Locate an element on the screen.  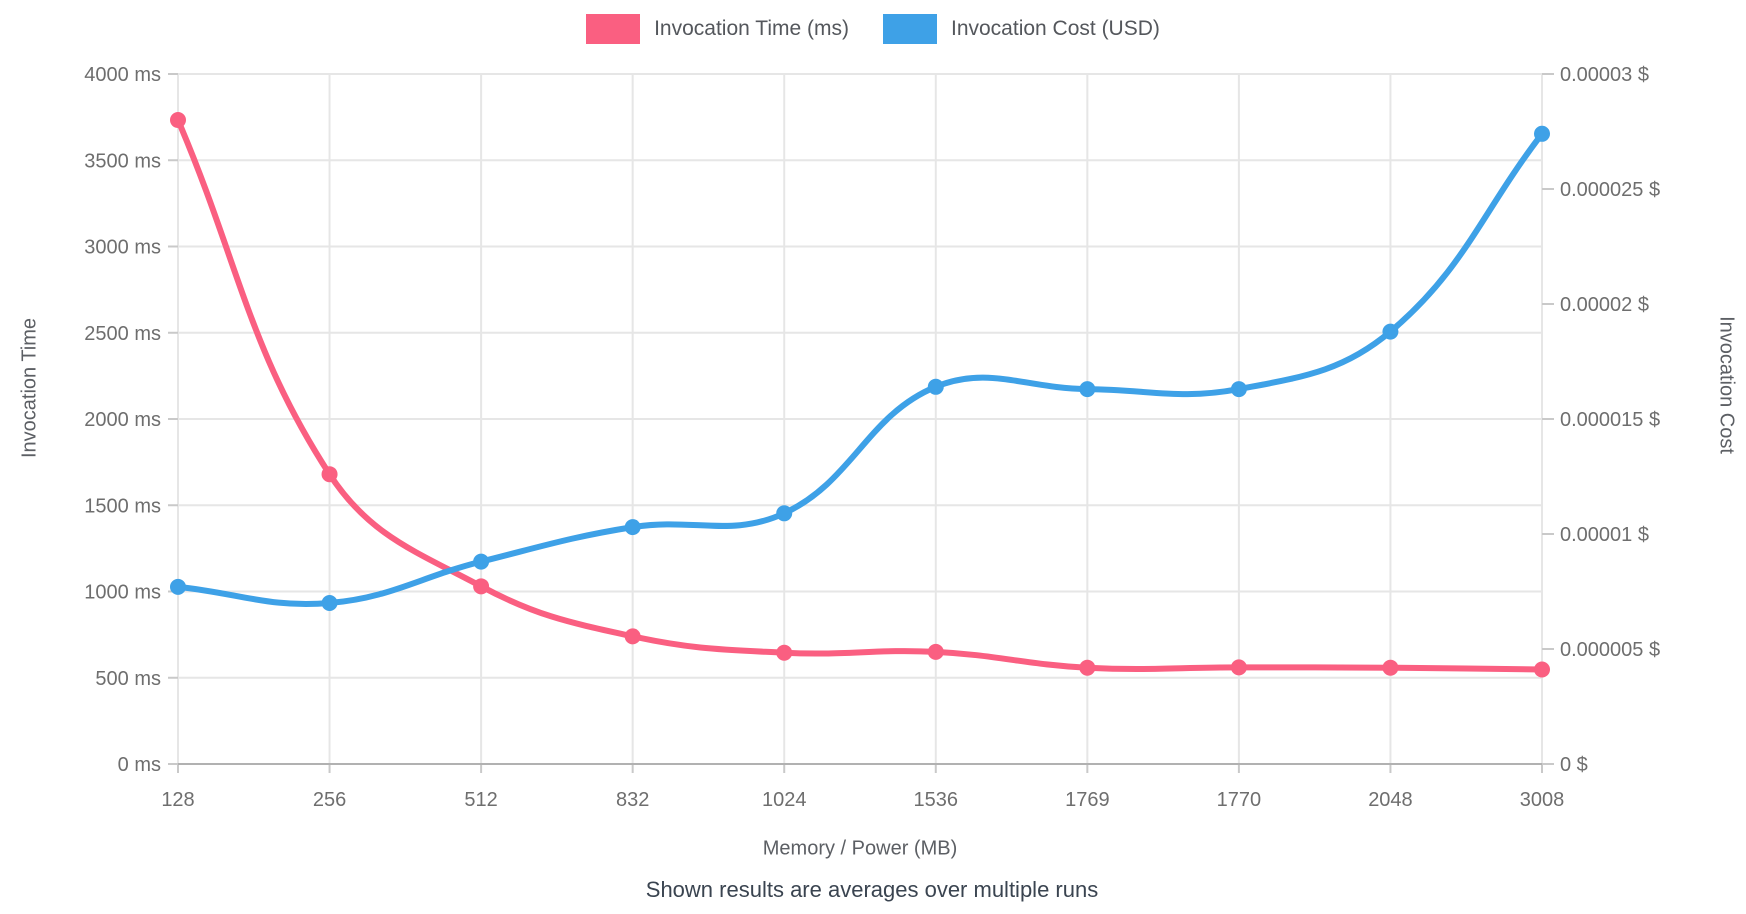
svg-text: 3000 ms is located at coordinates (122, 248).